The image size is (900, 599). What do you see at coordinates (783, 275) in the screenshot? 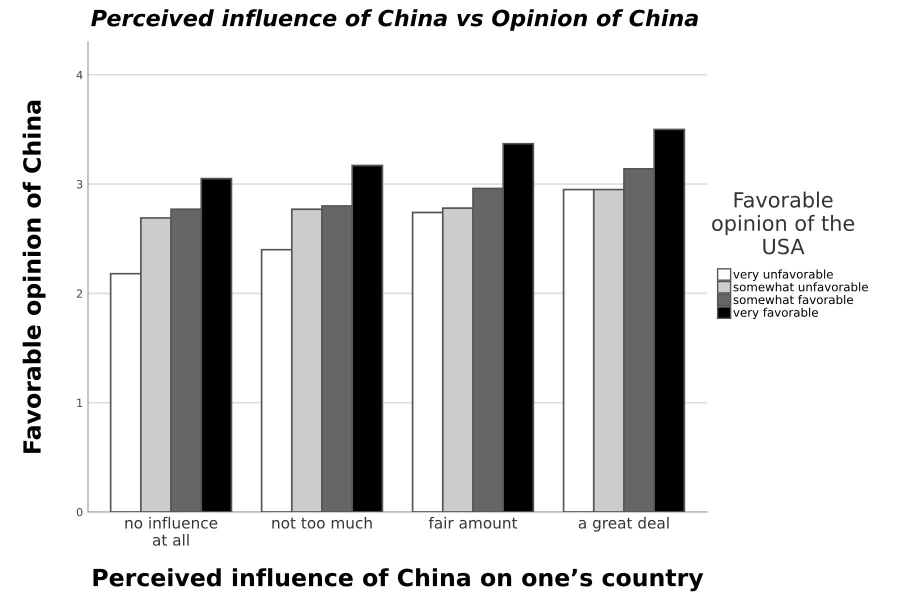
I see `legend-label: very unfavorable` at bounding box center [783, 275].